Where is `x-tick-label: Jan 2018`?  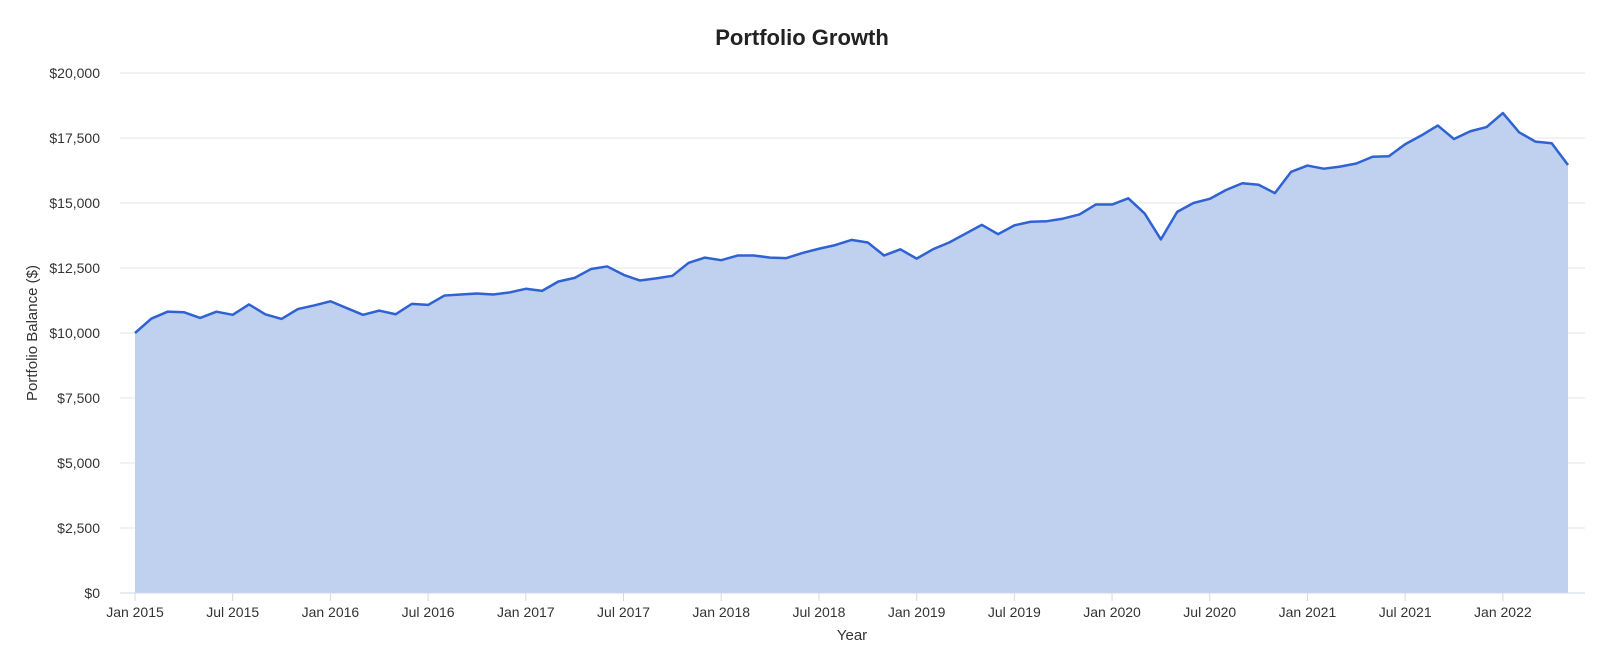
x-tick-label: Jan 2018 is located at coordinates (721, 612).